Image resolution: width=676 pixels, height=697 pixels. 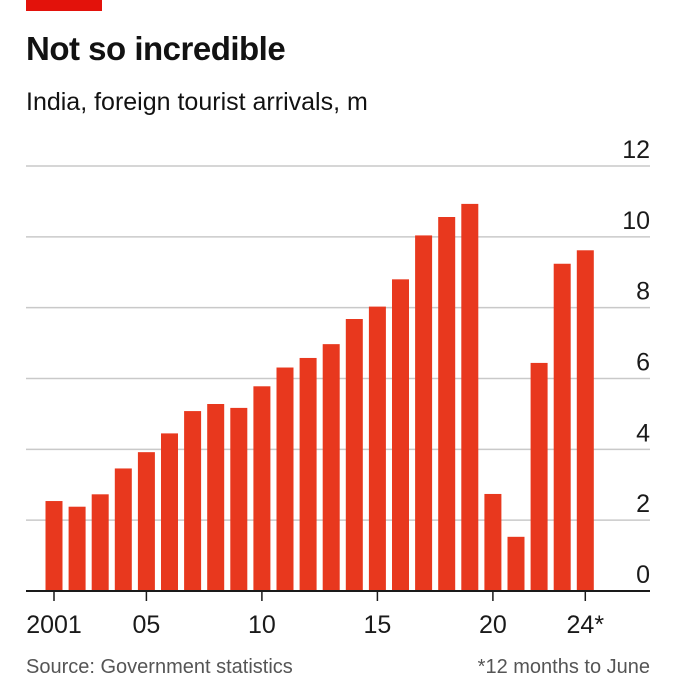 What do you see at coordinates (470, 397) in the screenshot?
I see `bar-2019` at bounding box center [470, 397].